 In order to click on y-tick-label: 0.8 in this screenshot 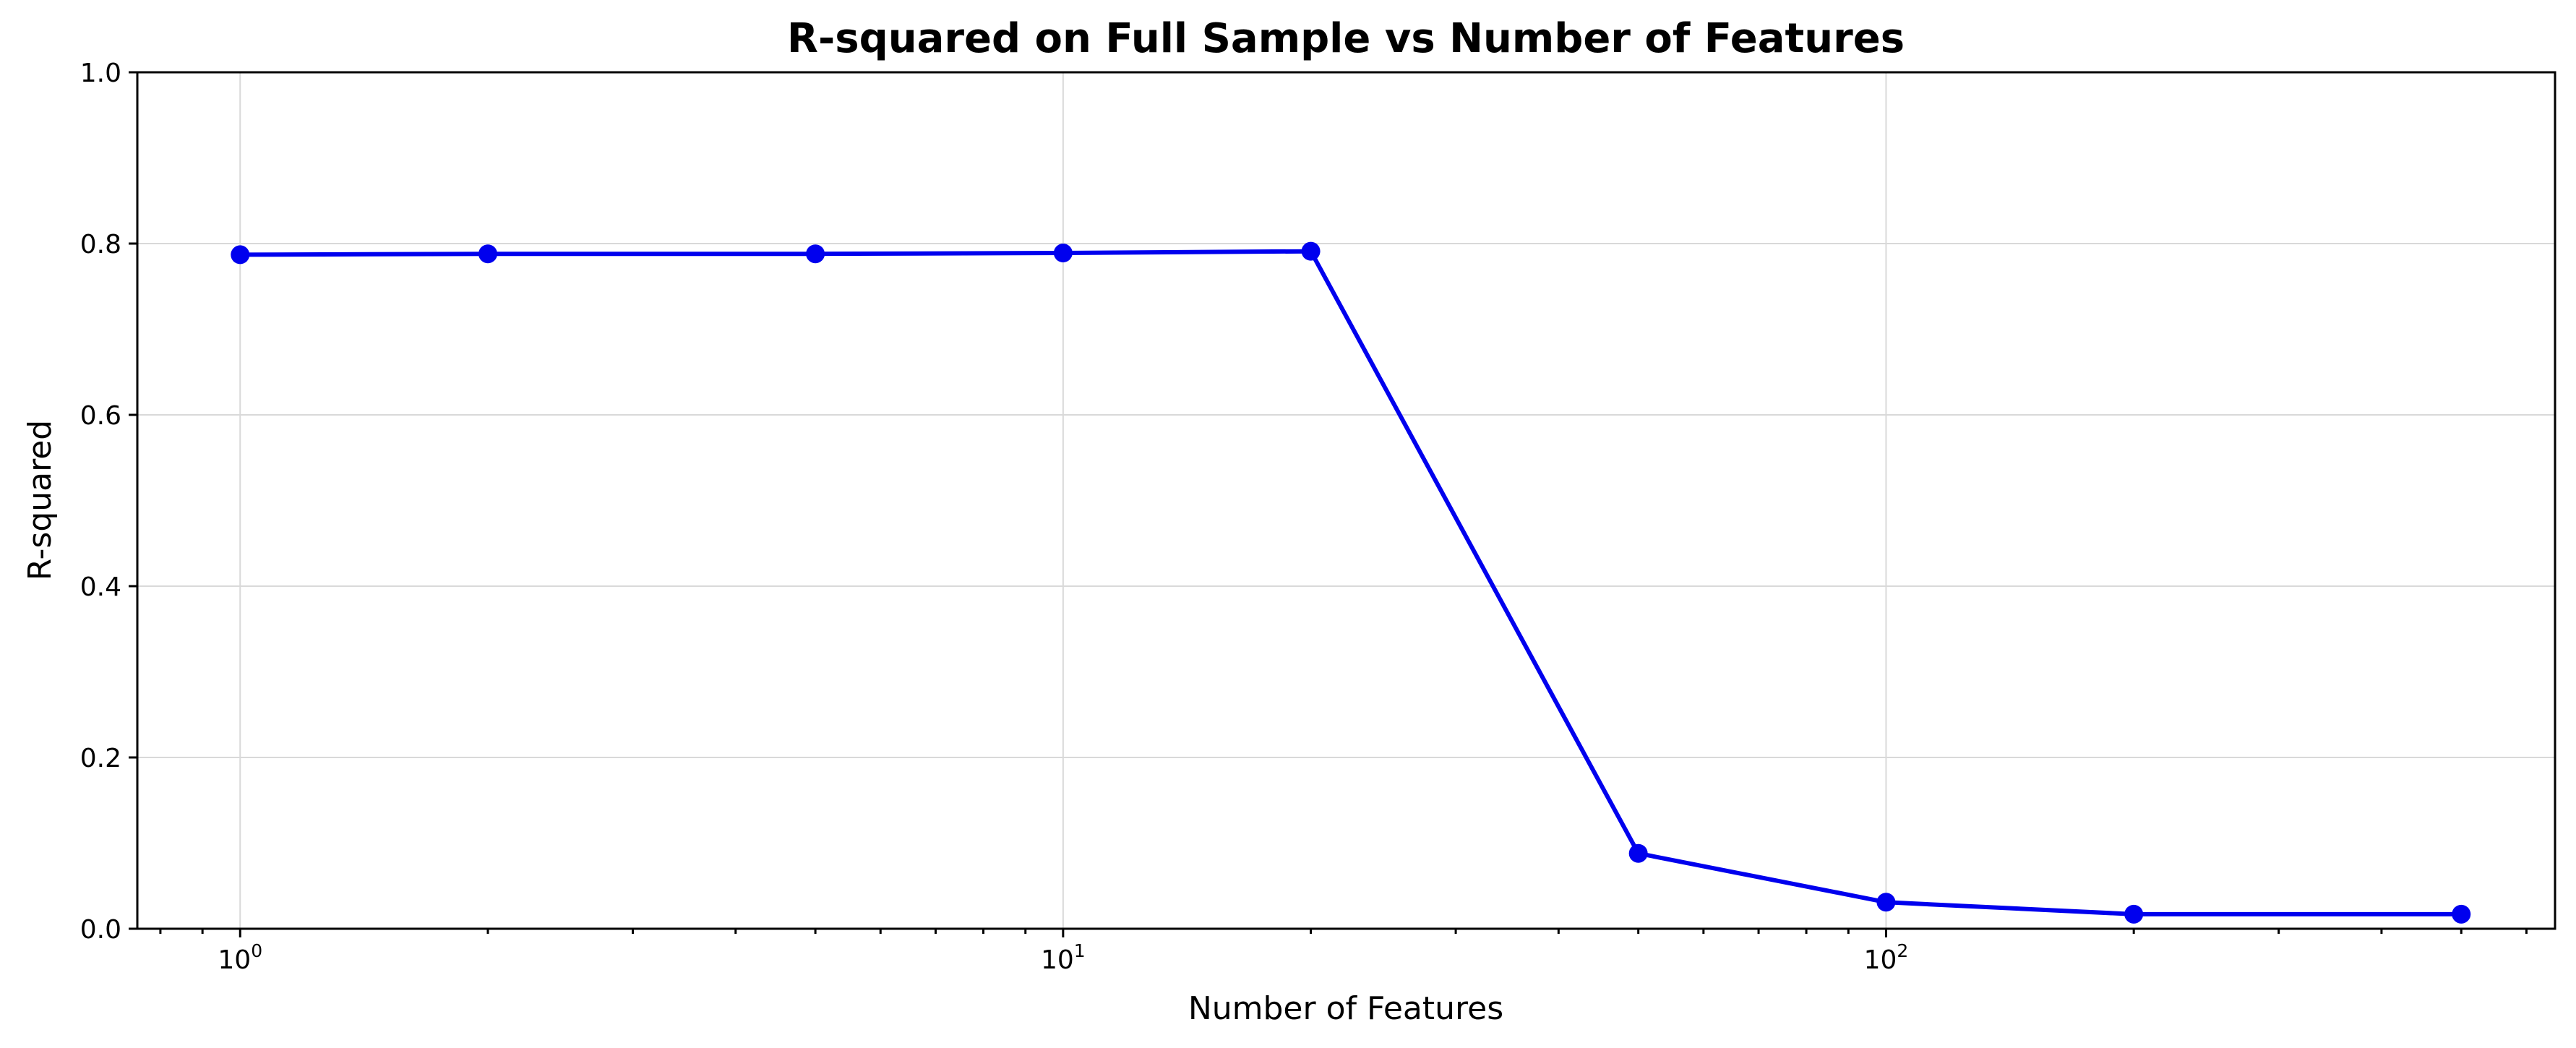, I will do `click(101, 244)`.